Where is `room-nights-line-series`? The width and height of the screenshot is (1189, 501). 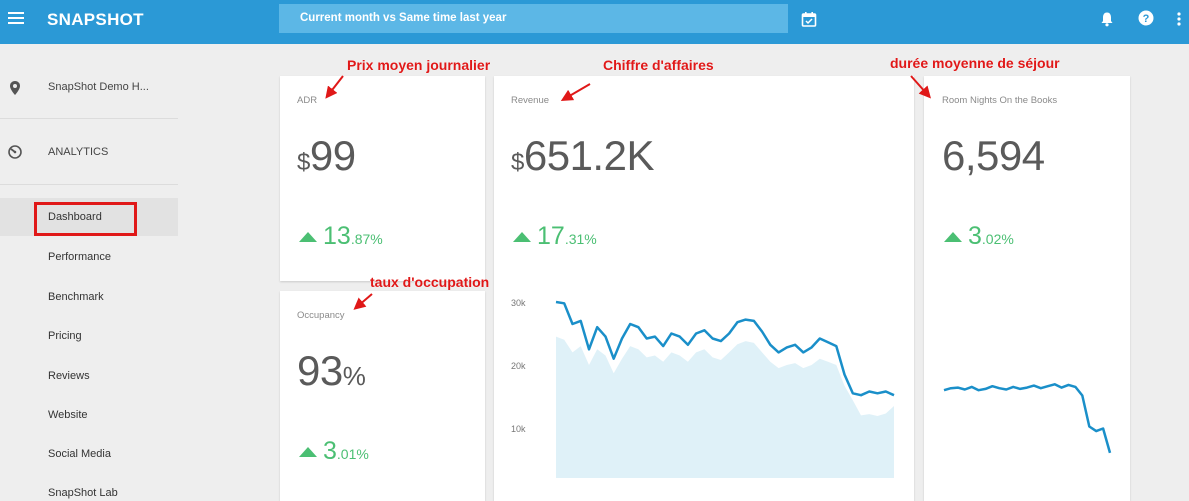
room-nights-line-series is located at coordinates (1027, 418).